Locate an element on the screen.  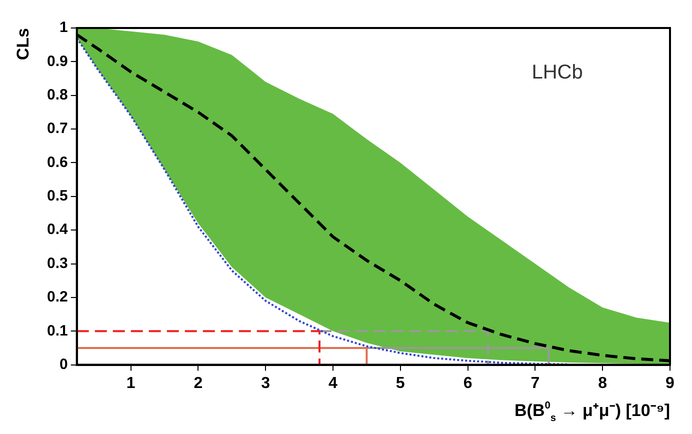
x-tick-label: 5 is located at coordinates (400, 383).